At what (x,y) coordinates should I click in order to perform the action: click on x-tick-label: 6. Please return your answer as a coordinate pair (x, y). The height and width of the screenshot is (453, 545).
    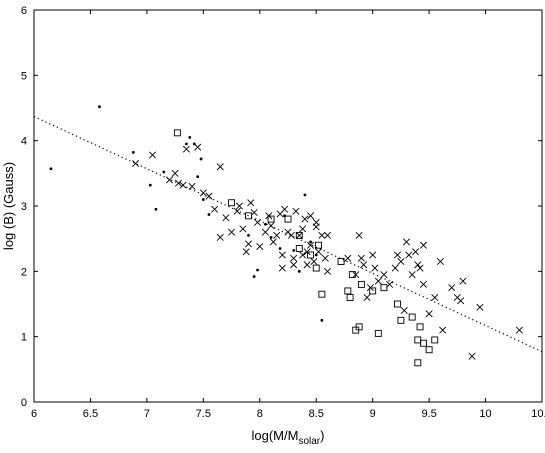
    Looking at the image, I should click on (34, 414).